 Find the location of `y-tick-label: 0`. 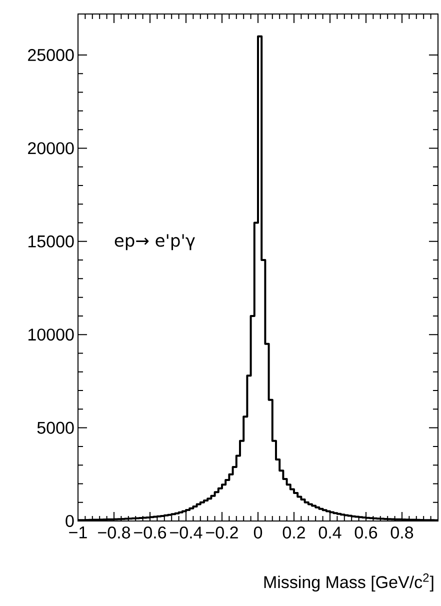

y-tick-label: 0 is located at coordinates (70, 521).